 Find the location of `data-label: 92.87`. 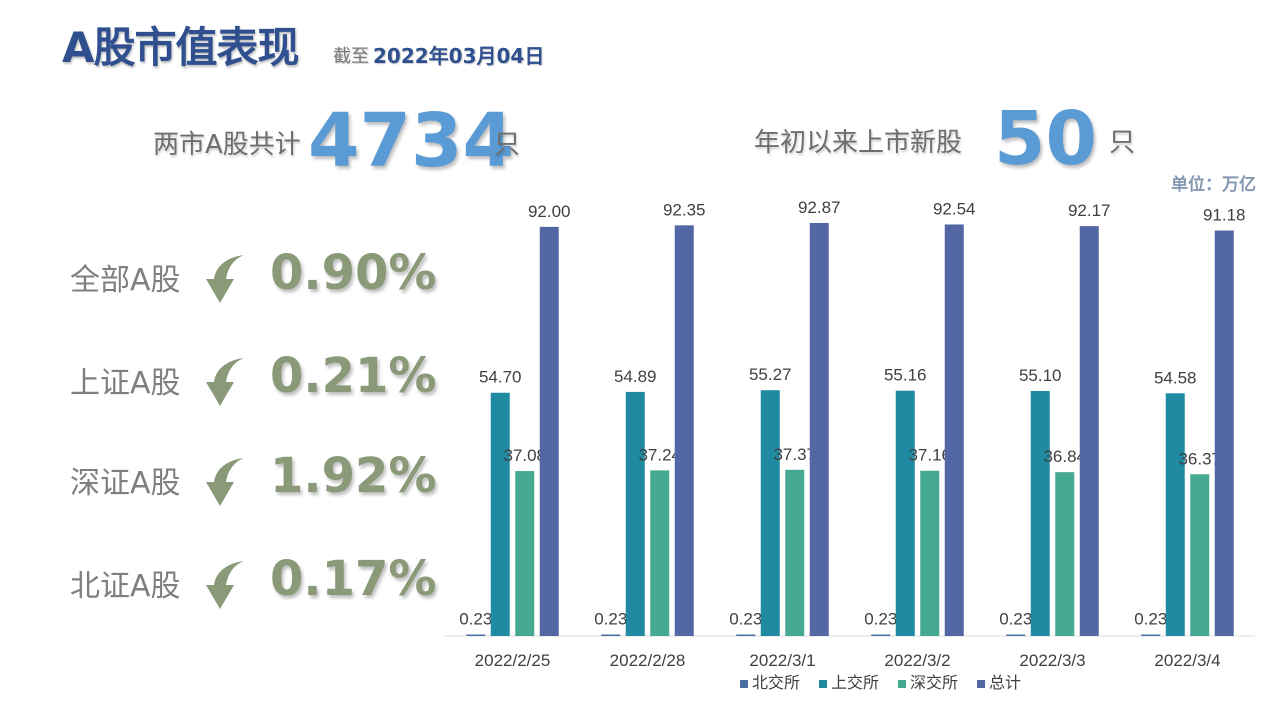

data-label: 92.87 is located at coordinates (819, 207).